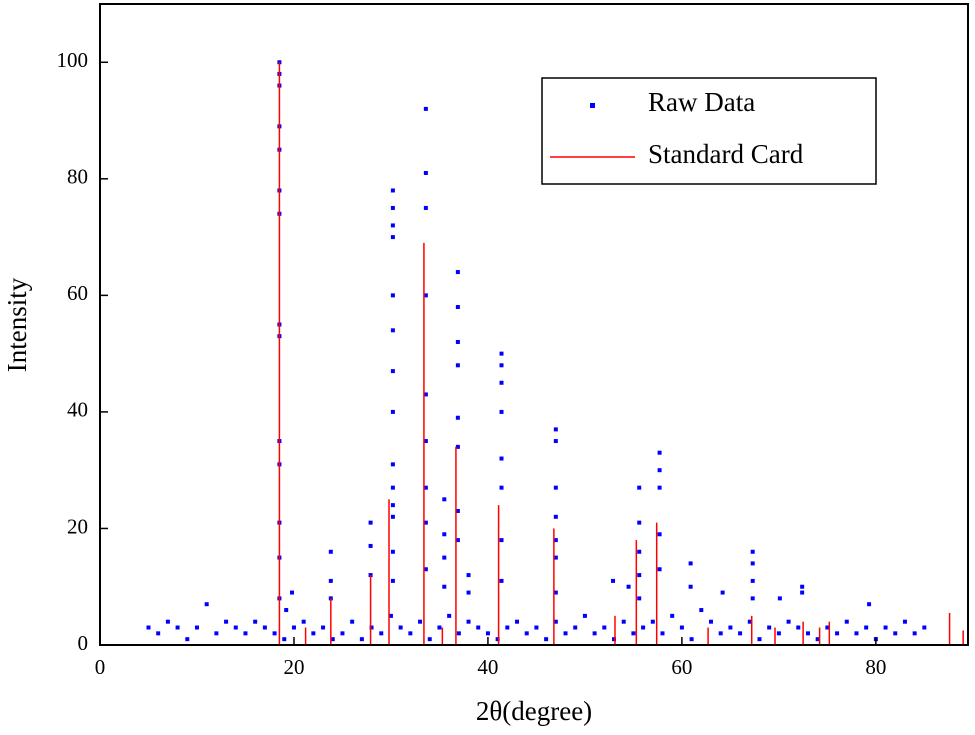  What do you see at coordinates (17, 324) in the screenshot?
I see `y-axis-label: Intensity` at bounding box center [17, 324].